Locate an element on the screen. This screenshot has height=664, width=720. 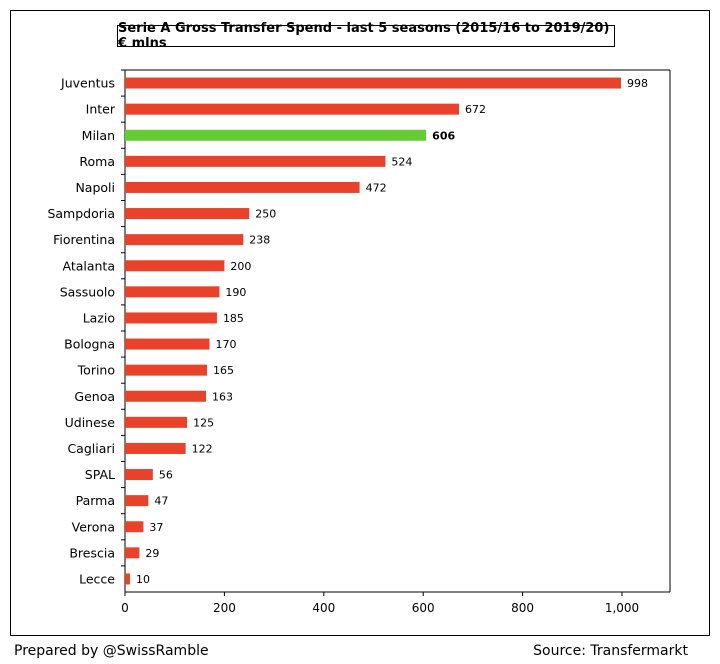
category-label: Bologna is located at coordinates (89, 344).